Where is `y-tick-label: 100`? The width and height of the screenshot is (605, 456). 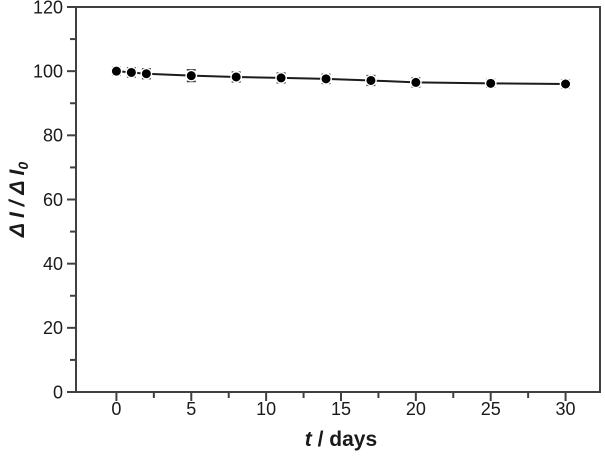 y-tick-label: 100 is located at coordinates (48, 71).